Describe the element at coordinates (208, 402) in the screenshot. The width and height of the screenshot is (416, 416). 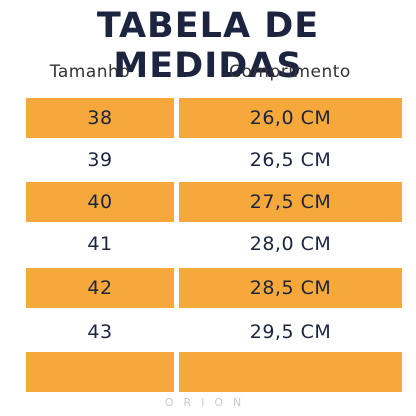
I see `brand-watermark: ORION` at that location.